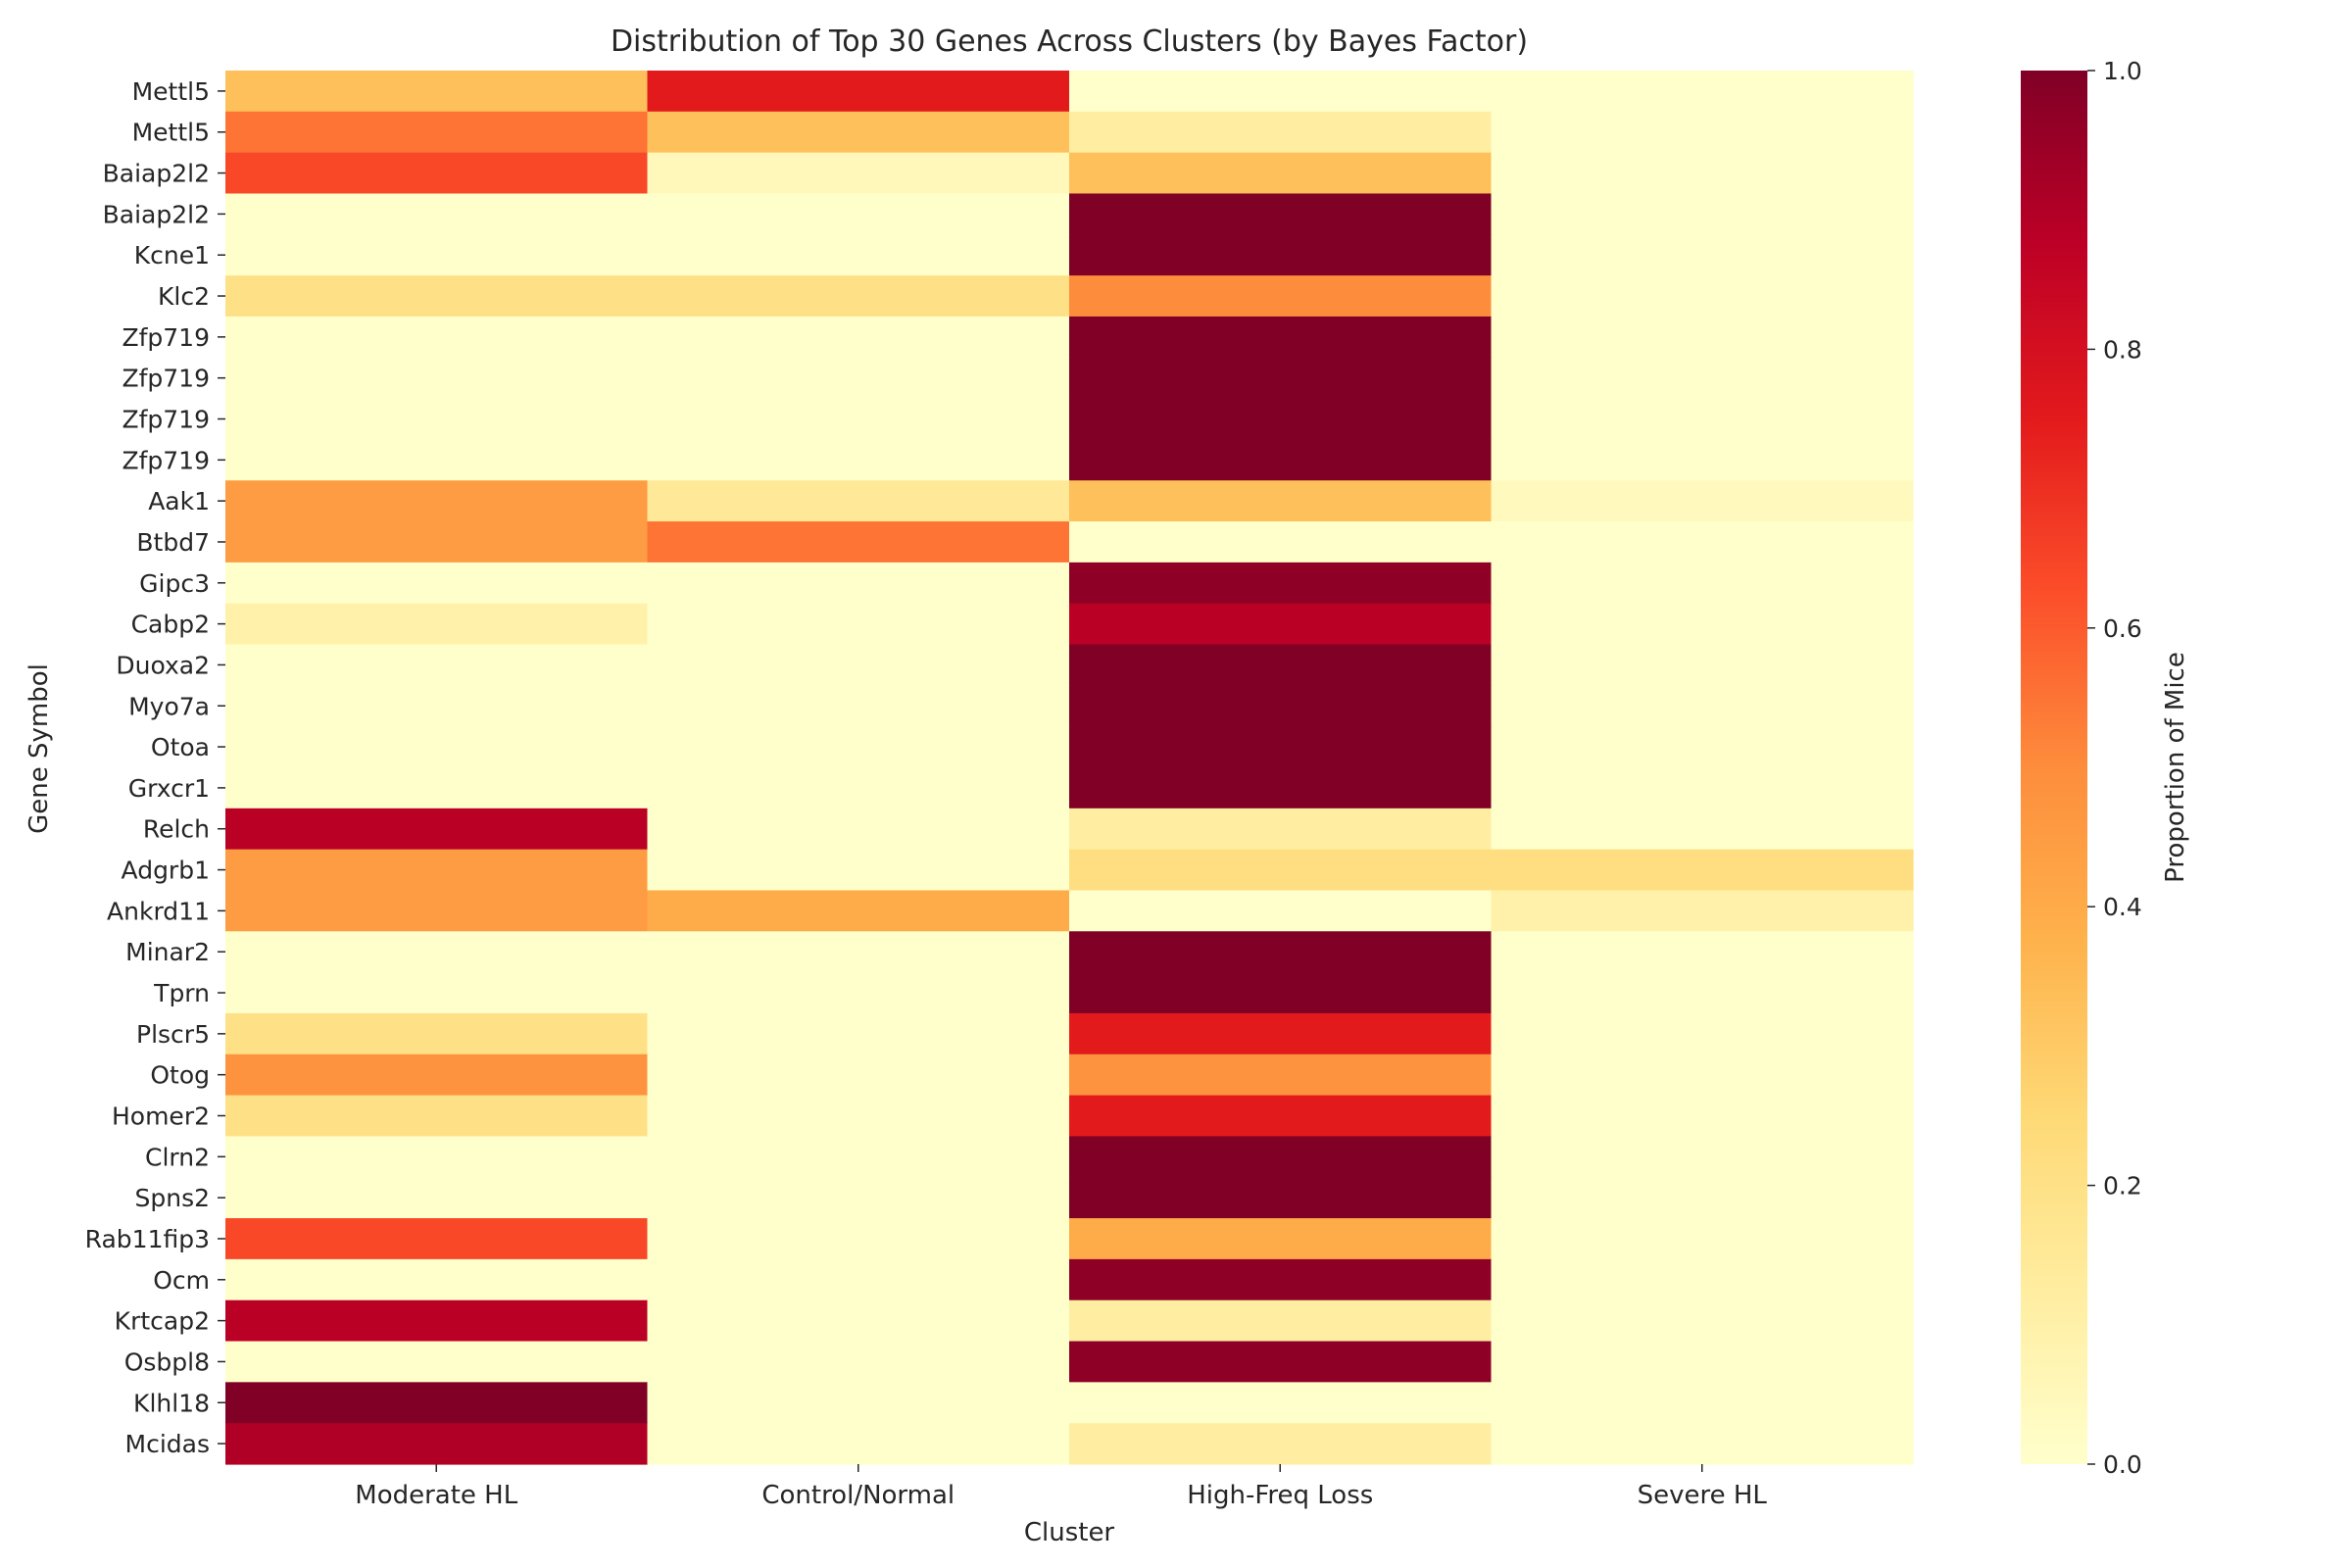  Describe the element at coordinates (167, 952) in the screenshot. I see `row-label: Minar2` at that location.